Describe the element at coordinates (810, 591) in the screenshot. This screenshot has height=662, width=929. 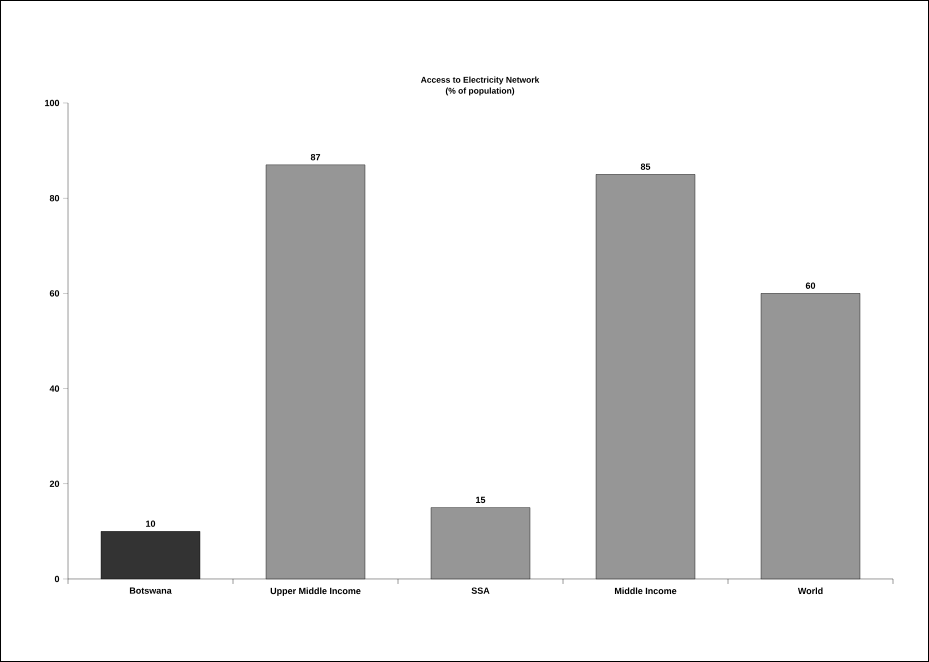
I see `x-tick-label: World` at that location.